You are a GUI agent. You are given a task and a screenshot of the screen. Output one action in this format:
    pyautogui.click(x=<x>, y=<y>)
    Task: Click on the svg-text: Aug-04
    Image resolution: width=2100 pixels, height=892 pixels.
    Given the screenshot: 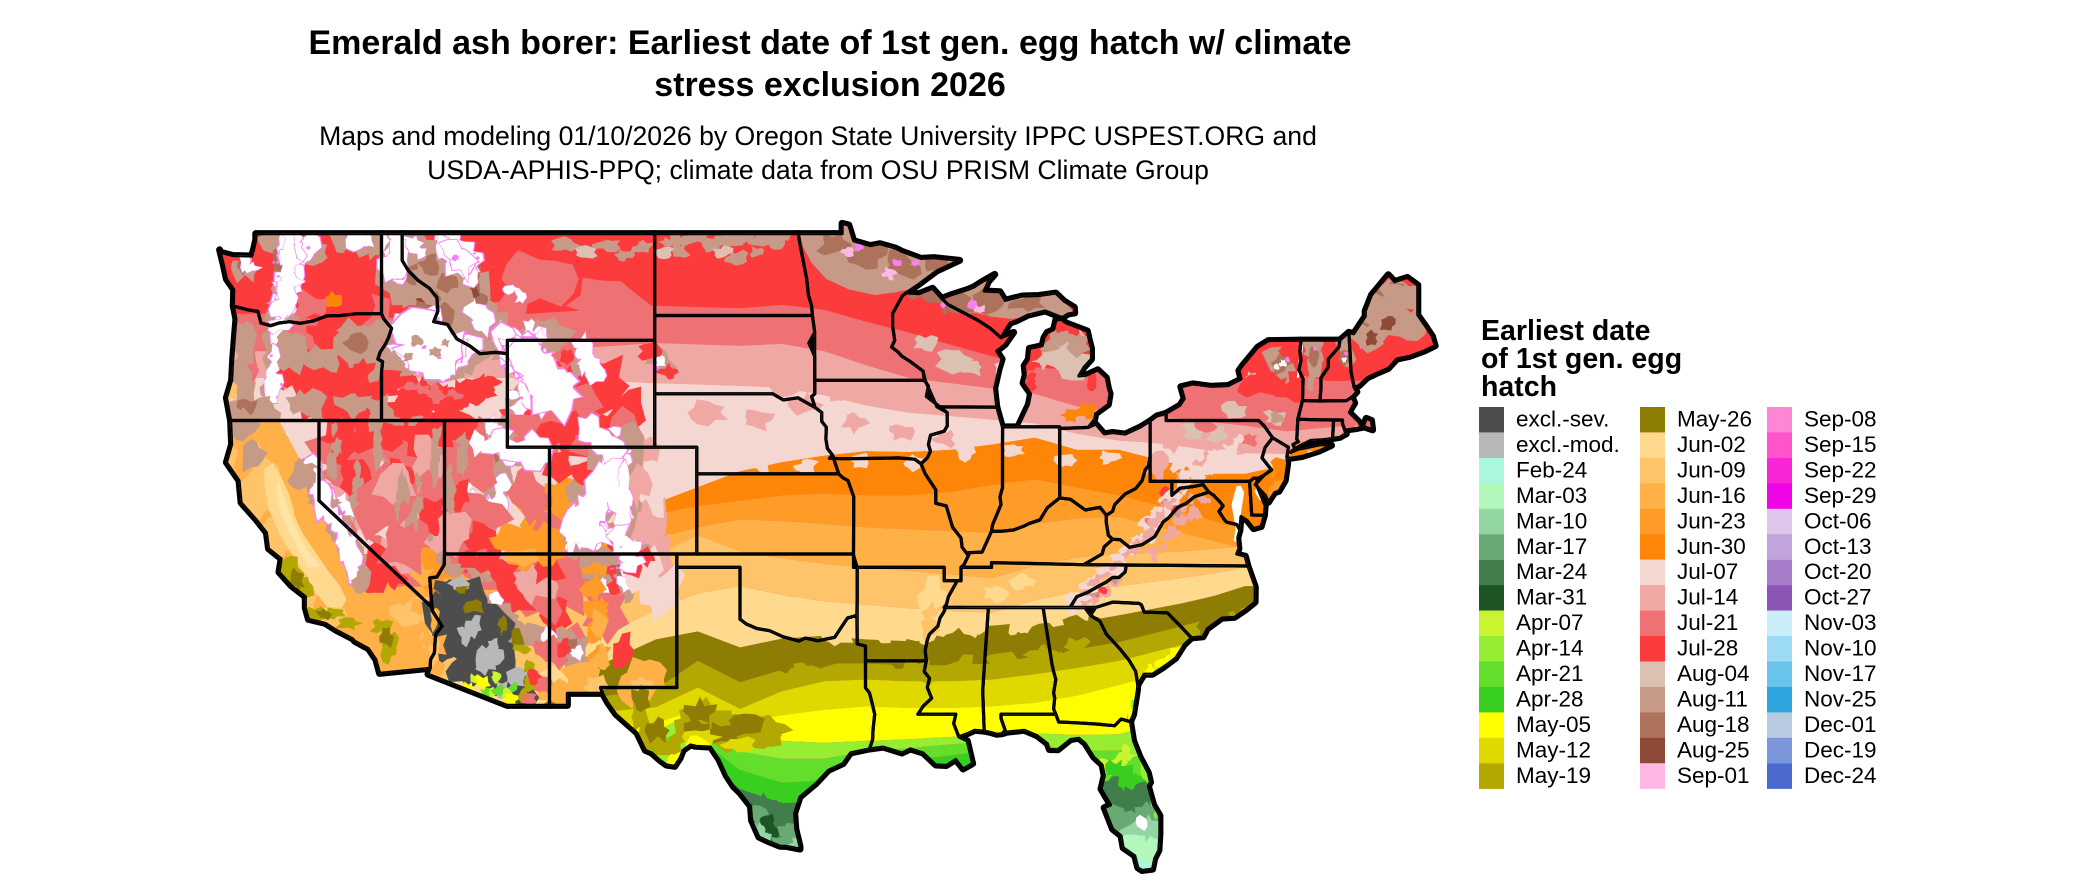 What is the action you would take?
    pyautogui.click(x=1713, y=673)
    